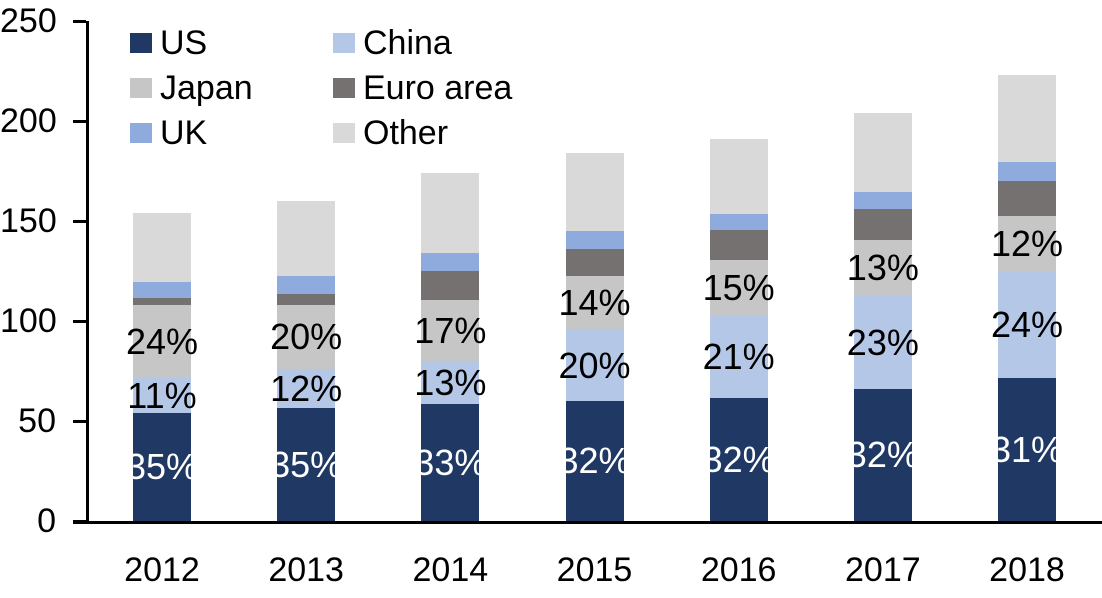 The image size is (1102, 598). Describe the element at coordinates (306, 570) in the screenshot. I see `x-axis-label-2013: 2013` at that location.